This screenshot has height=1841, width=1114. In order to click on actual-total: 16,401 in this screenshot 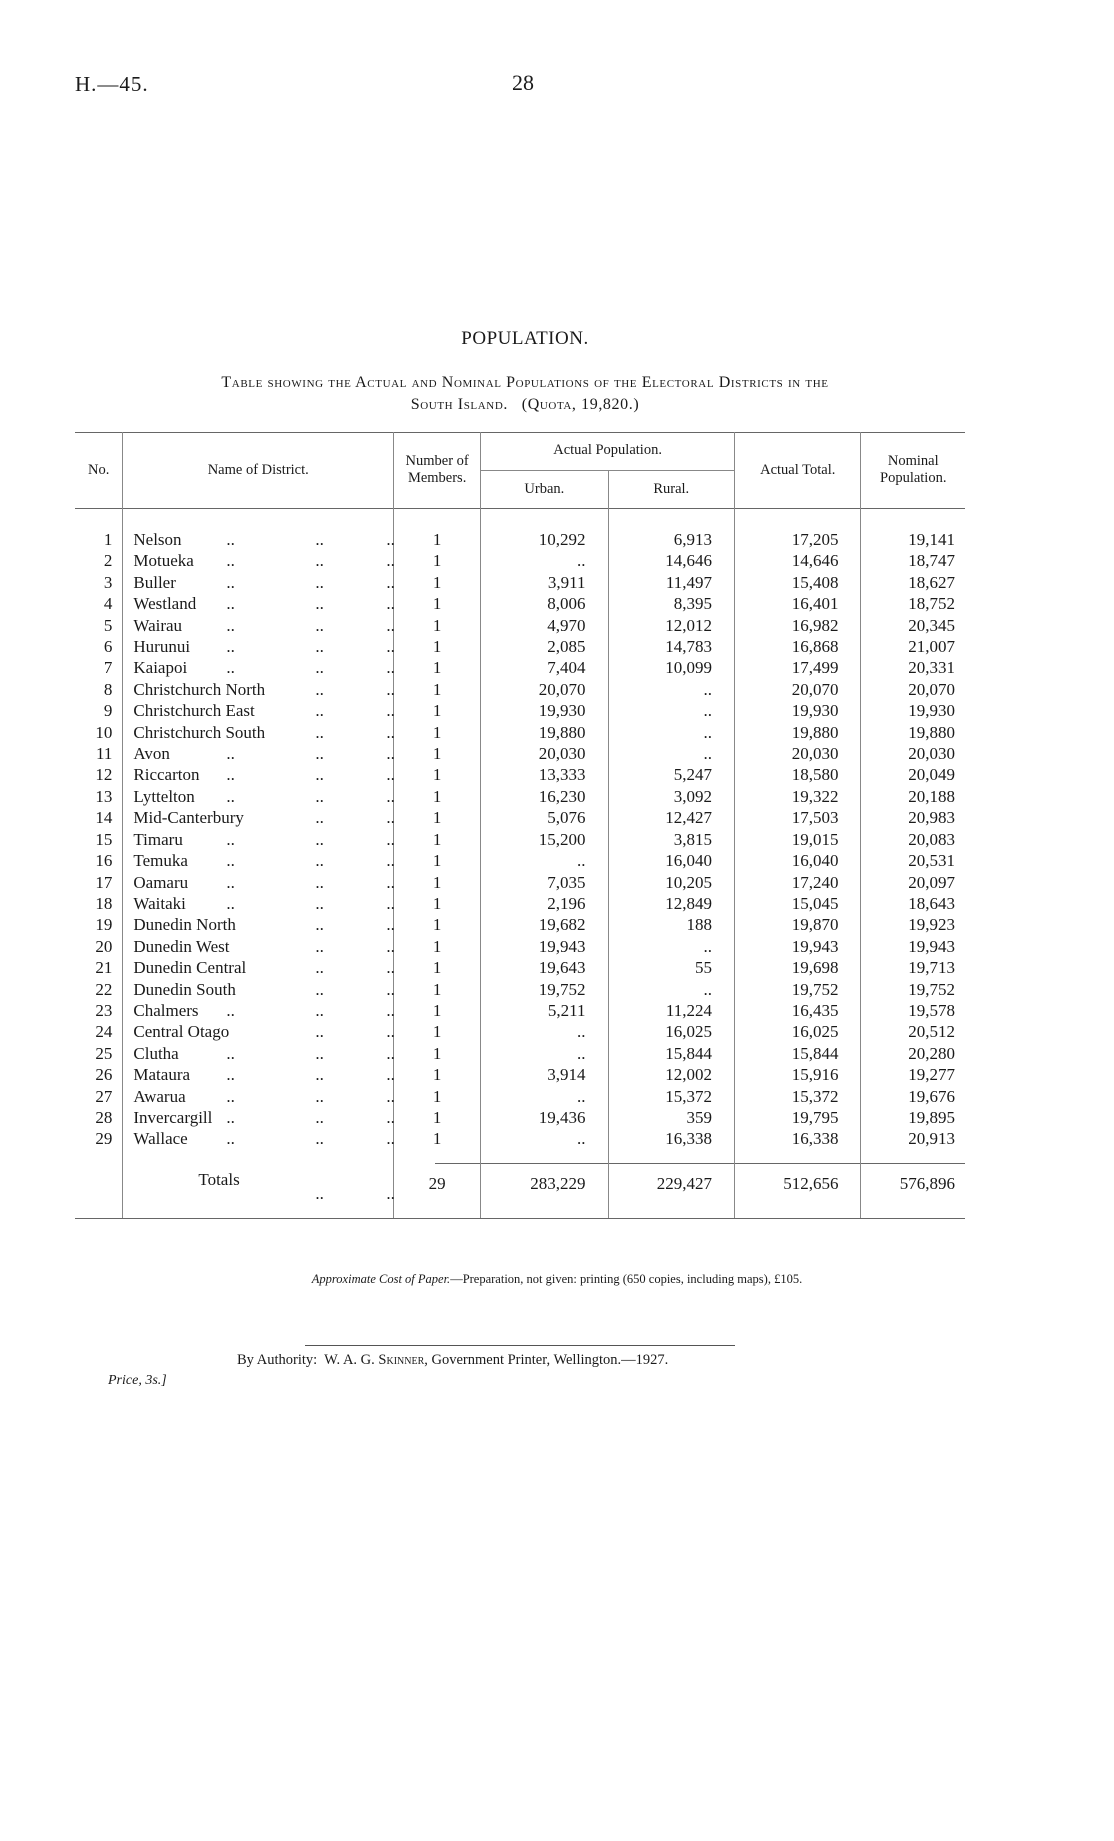, I will do `click(797, 604)`.